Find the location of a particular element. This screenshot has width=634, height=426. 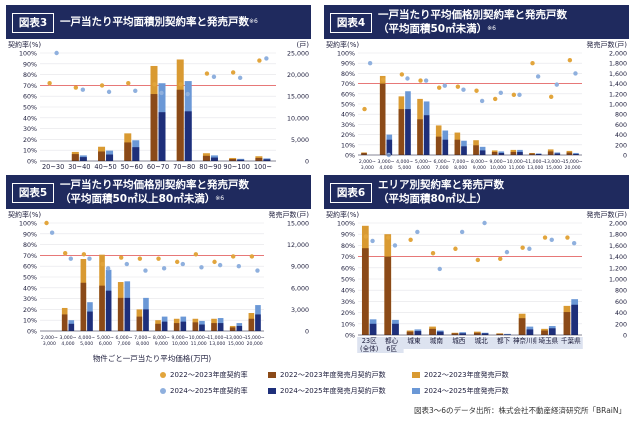

y-right-tick-label: 3,000 is located at coordinates (300, 310).